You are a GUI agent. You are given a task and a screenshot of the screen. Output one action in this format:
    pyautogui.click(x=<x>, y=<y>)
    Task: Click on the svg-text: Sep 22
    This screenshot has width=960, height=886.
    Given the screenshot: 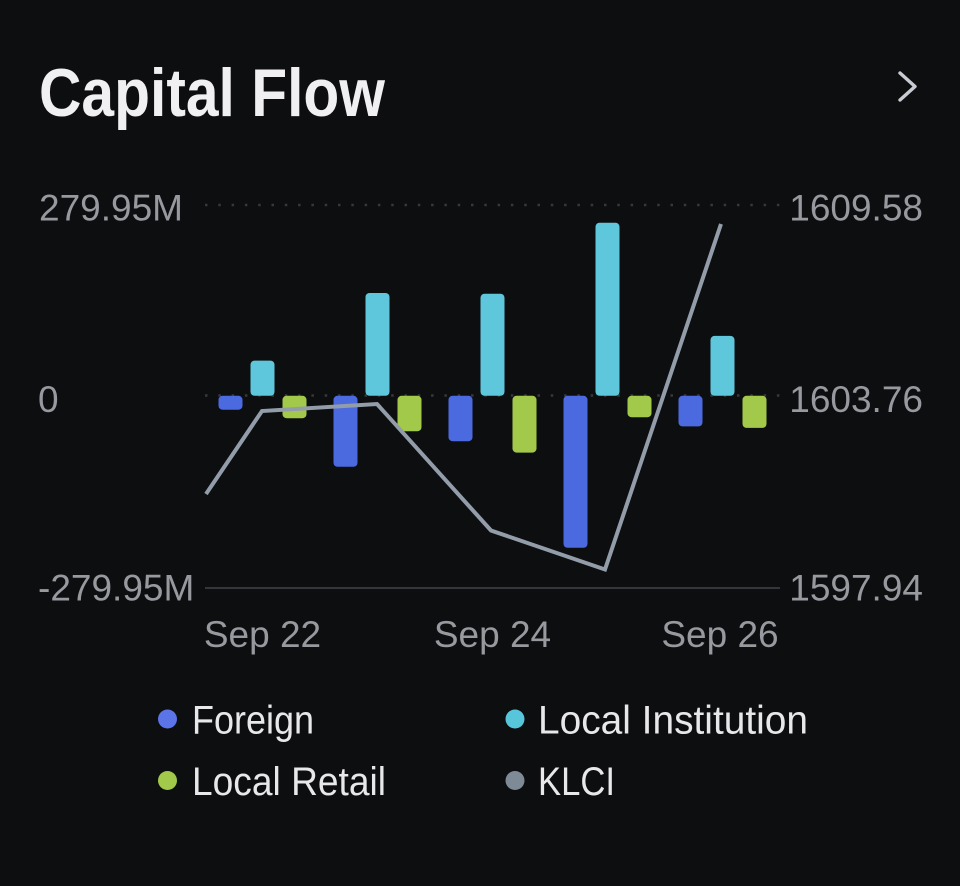 What is the action you would take?
    pyautogui.click(x=262, y=634)
    